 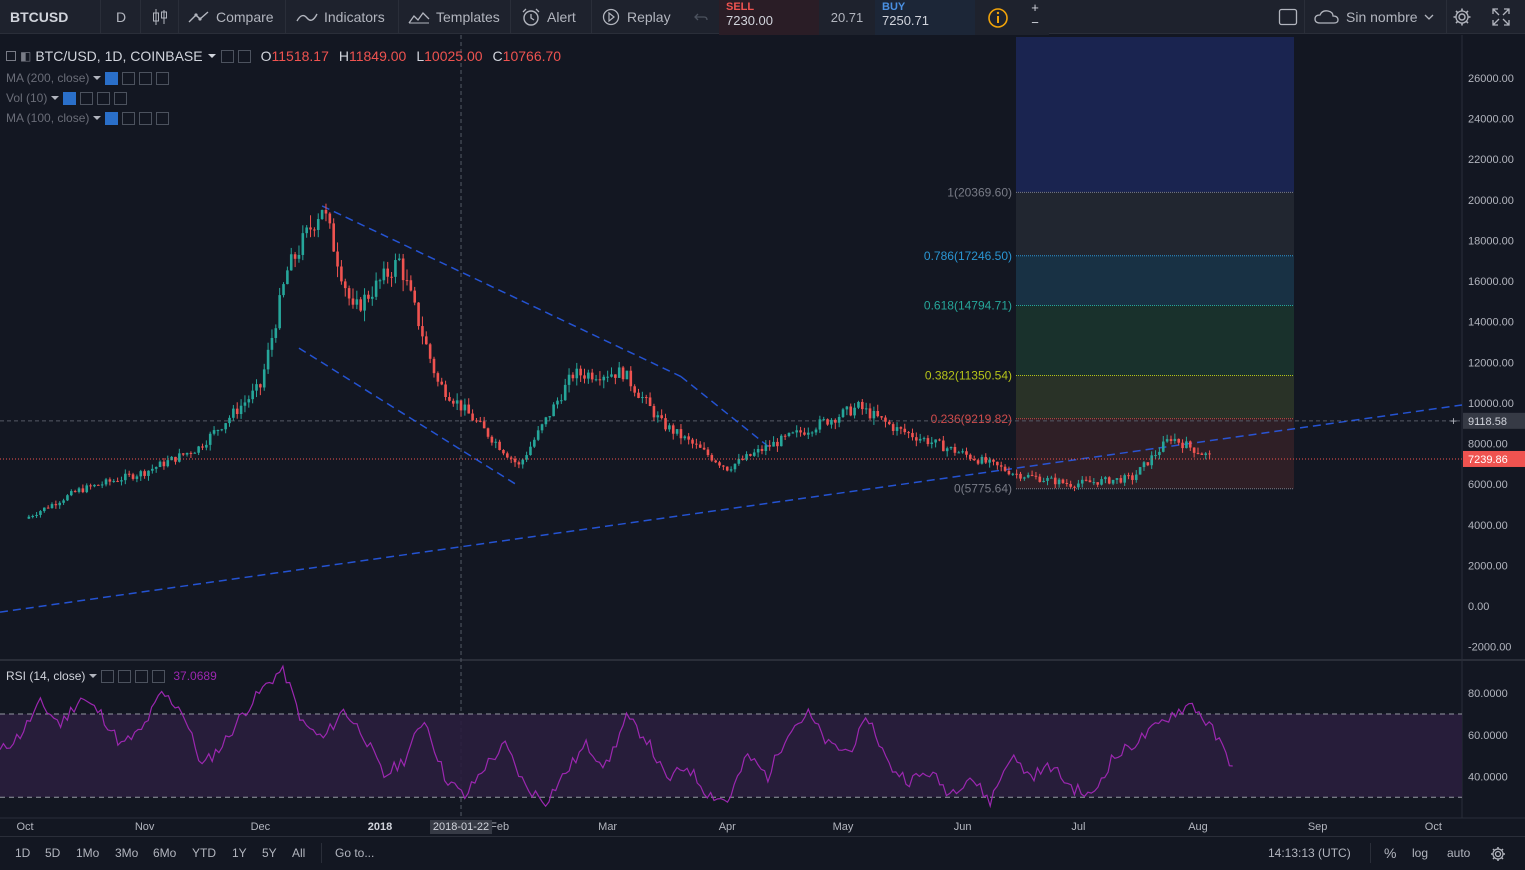 I want to click on utc-clock: 14:13:13 (UTC), so click(x=1309, y=853).